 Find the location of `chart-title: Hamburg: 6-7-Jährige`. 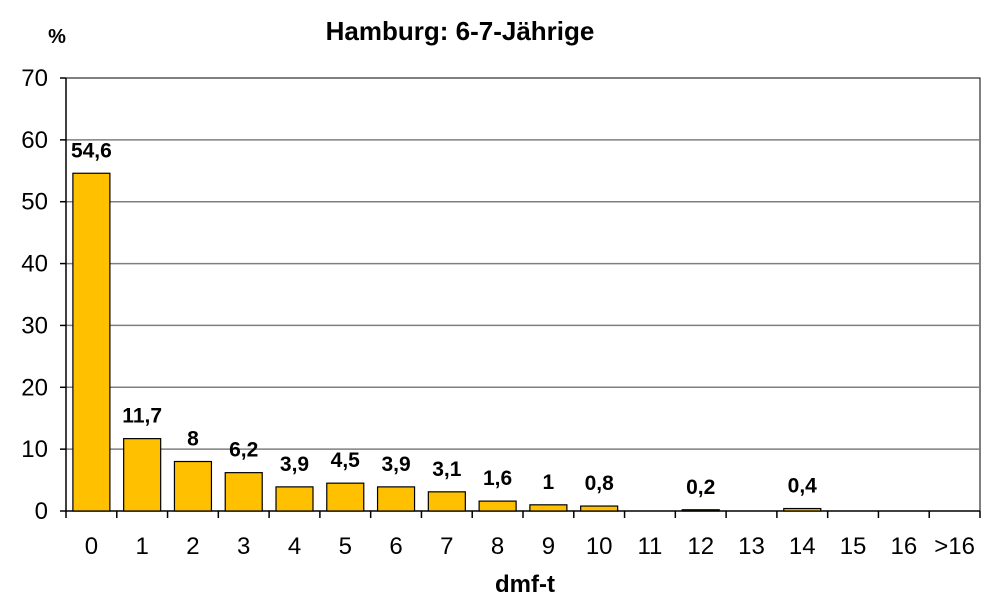

chart-title: Hamburg: 6-7-Jährige is located at coordinates (460, 31).